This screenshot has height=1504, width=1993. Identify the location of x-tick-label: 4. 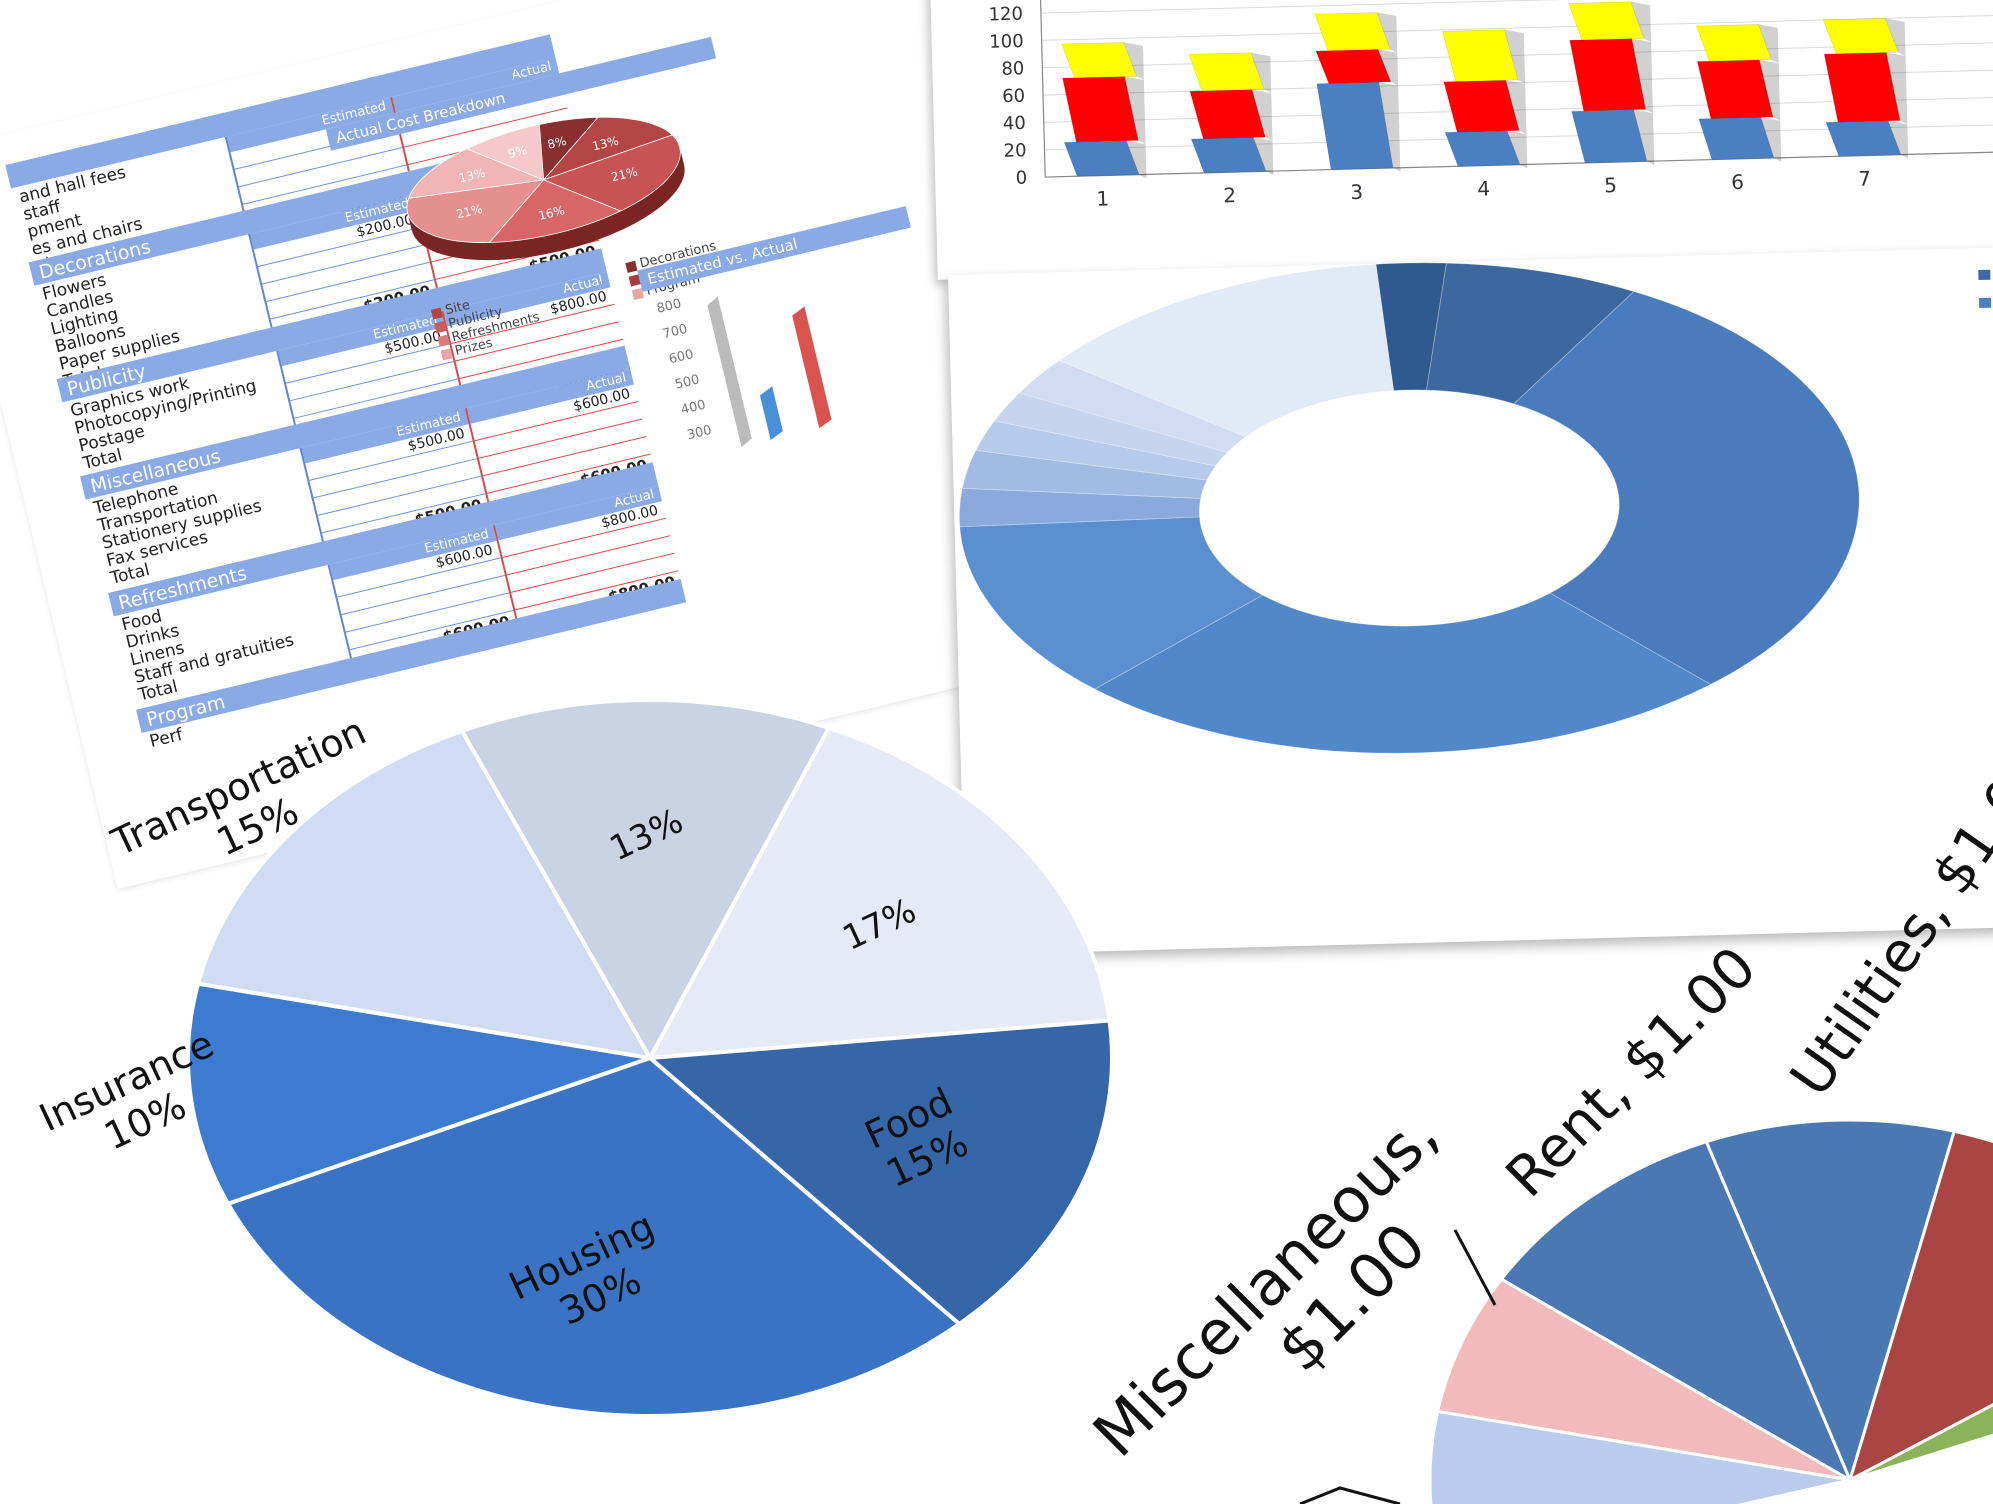
(1483, 188).